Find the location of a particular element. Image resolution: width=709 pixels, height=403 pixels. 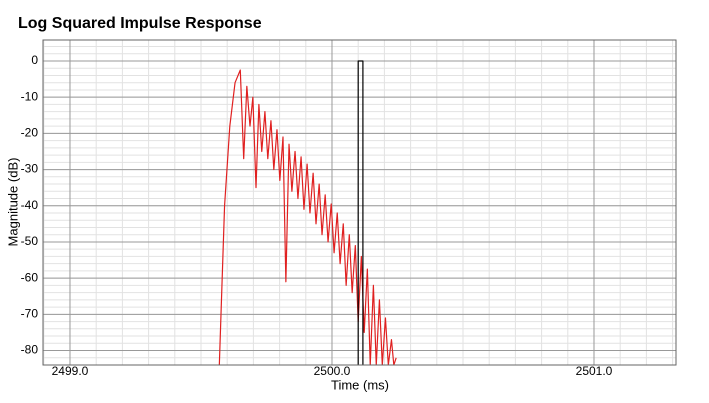

series-line is located at coordinates (360, 212).